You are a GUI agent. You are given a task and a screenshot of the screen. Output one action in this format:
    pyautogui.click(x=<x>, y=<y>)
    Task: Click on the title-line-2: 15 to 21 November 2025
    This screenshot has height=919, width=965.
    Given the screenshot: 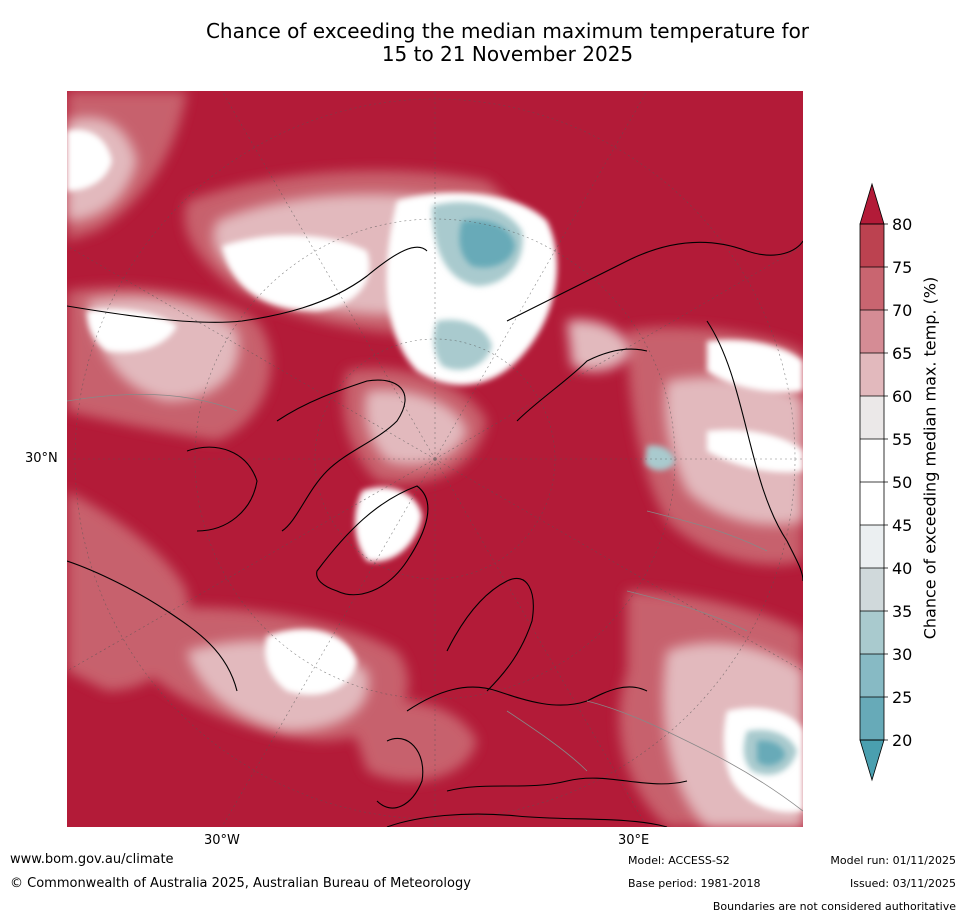 What is the action you would take?
    pyautogui.click(x=507, y=54)
    